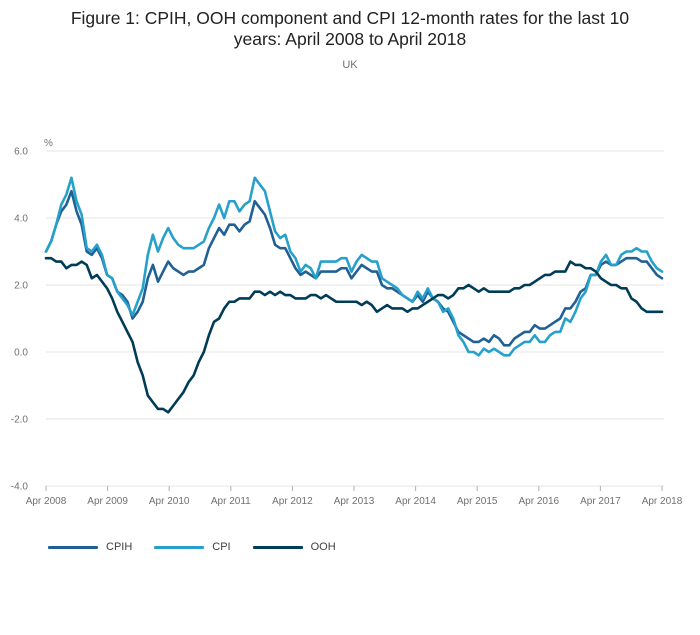 The height and width of the screenshot is (635, 700). What do you see at coordinates (169, 501) in the screenshot?
I see `x-tick-label: Apr 2010` at bounding box center [169, 501].